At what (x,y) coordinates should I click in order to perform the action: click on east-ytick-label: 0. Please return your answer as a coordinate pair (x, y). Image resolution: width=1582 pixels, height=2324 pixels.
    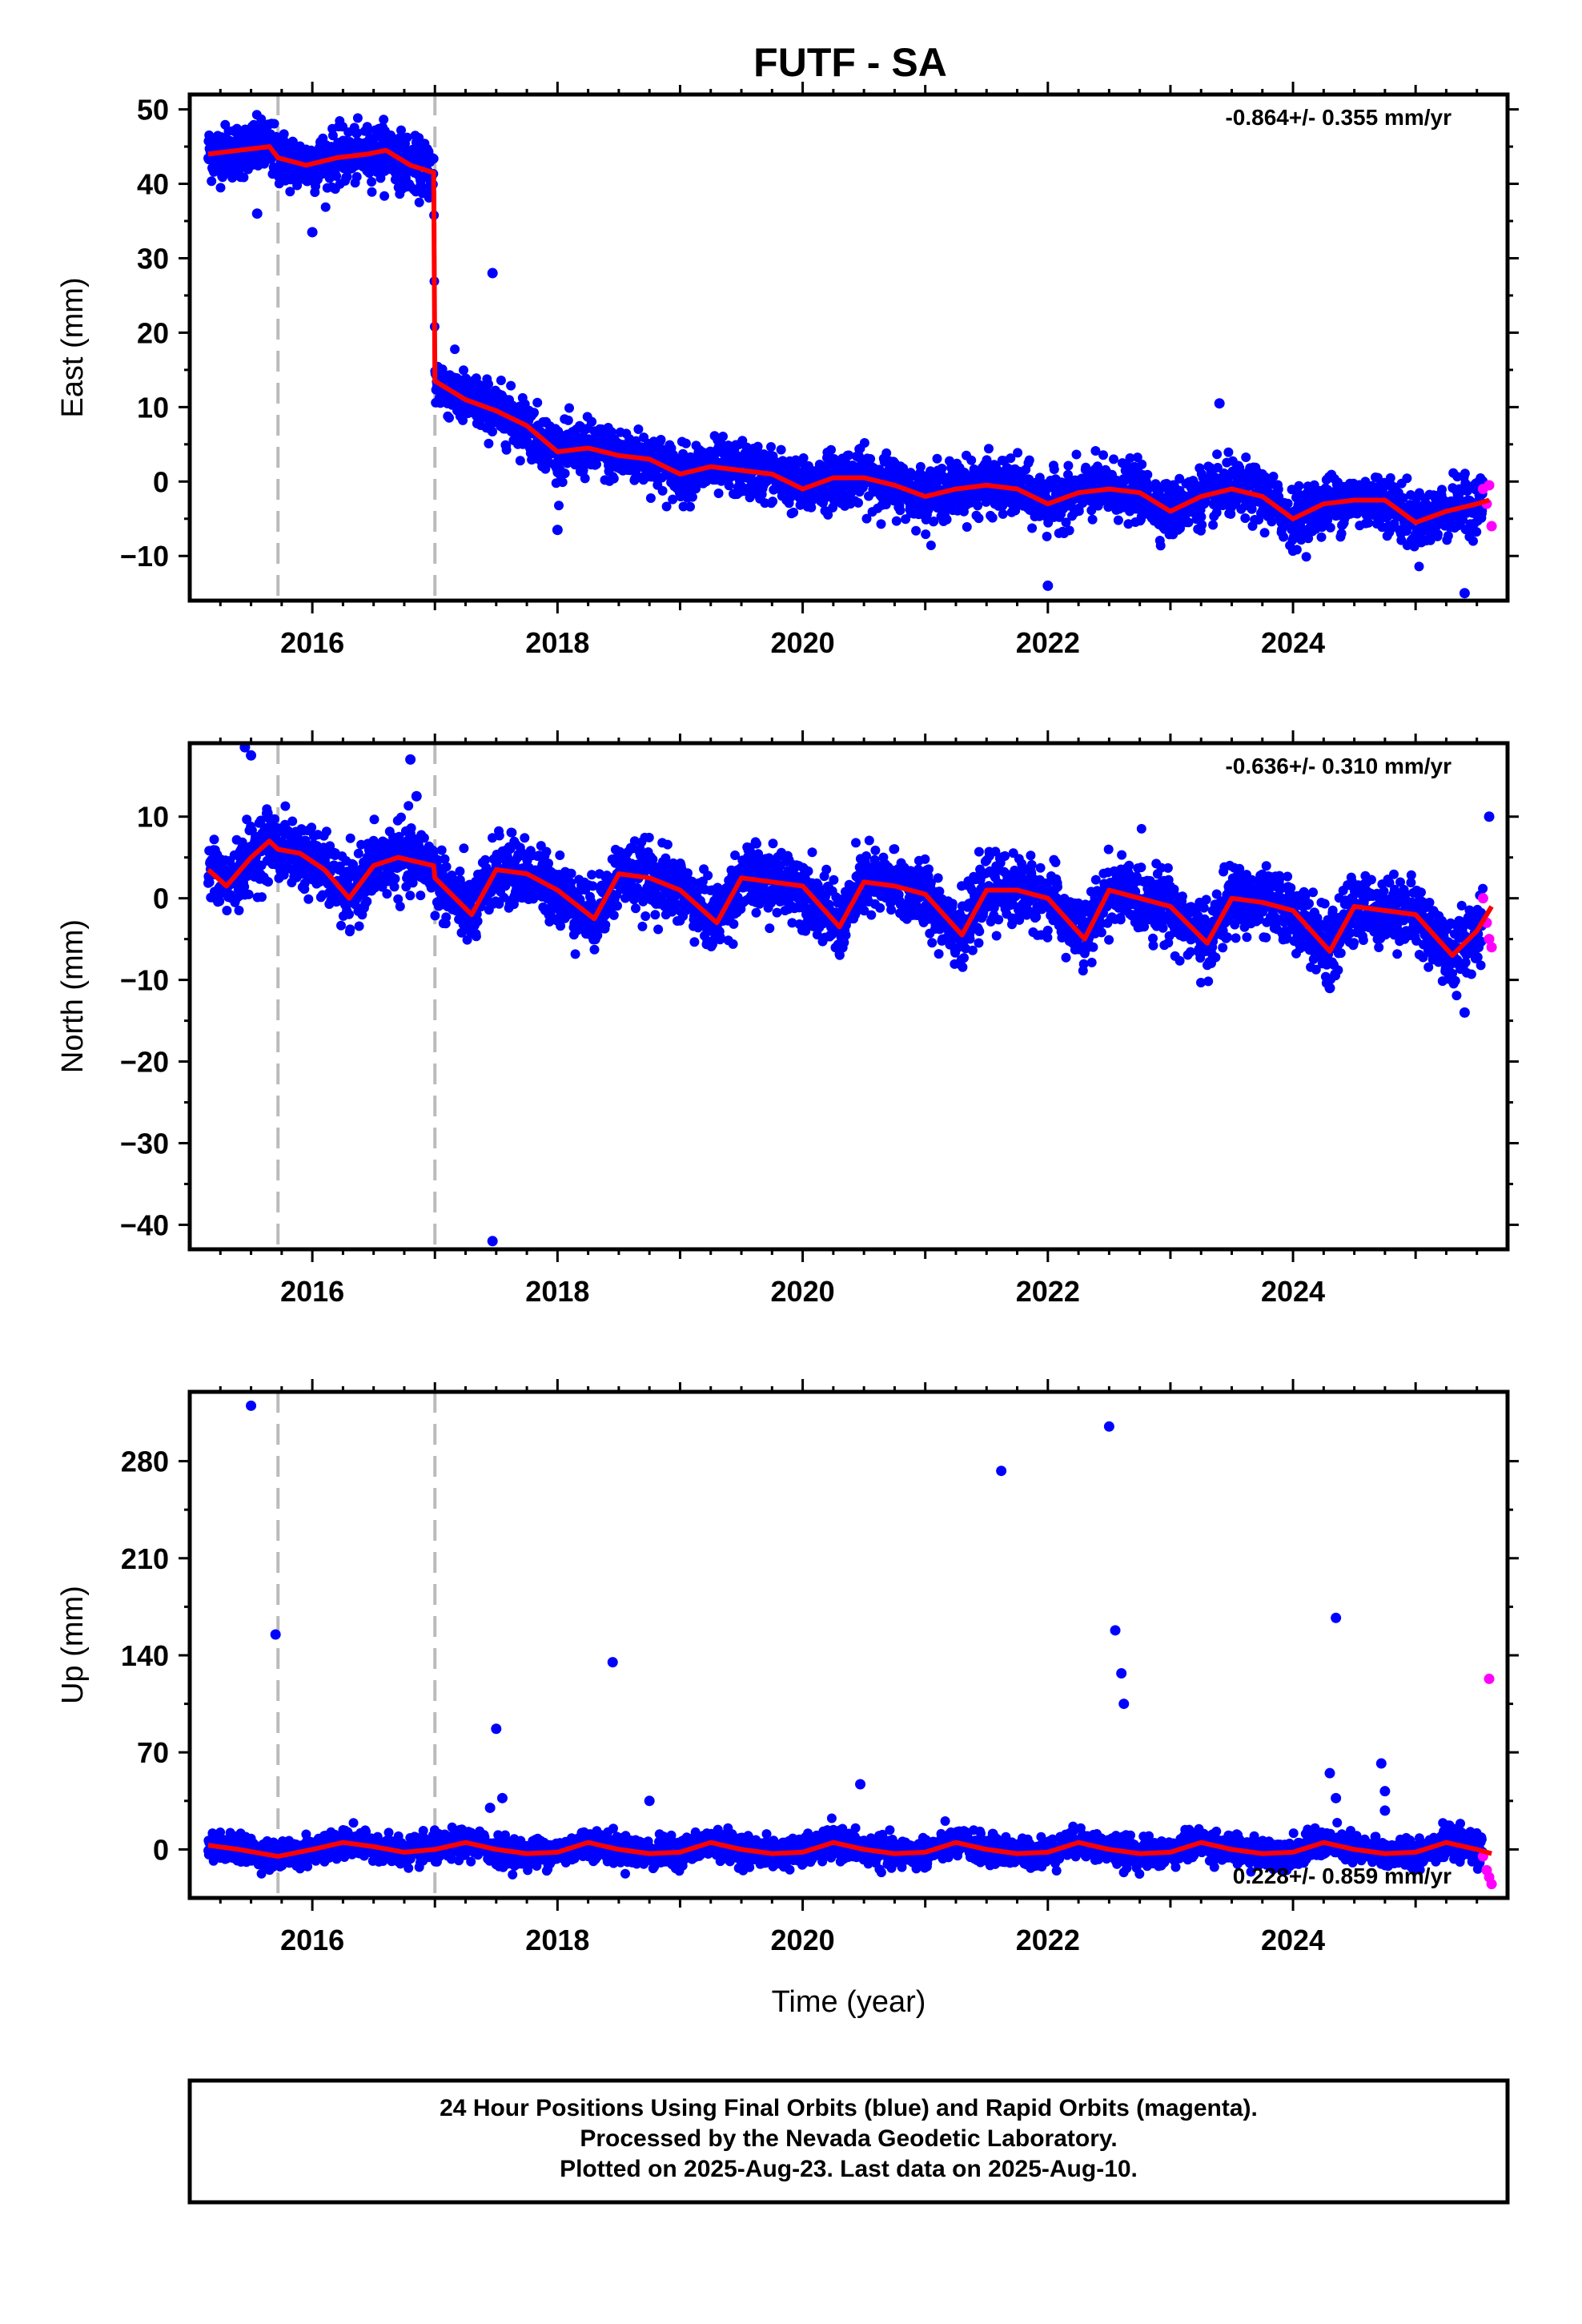
    Looking at the image, I should click on (161, 481).